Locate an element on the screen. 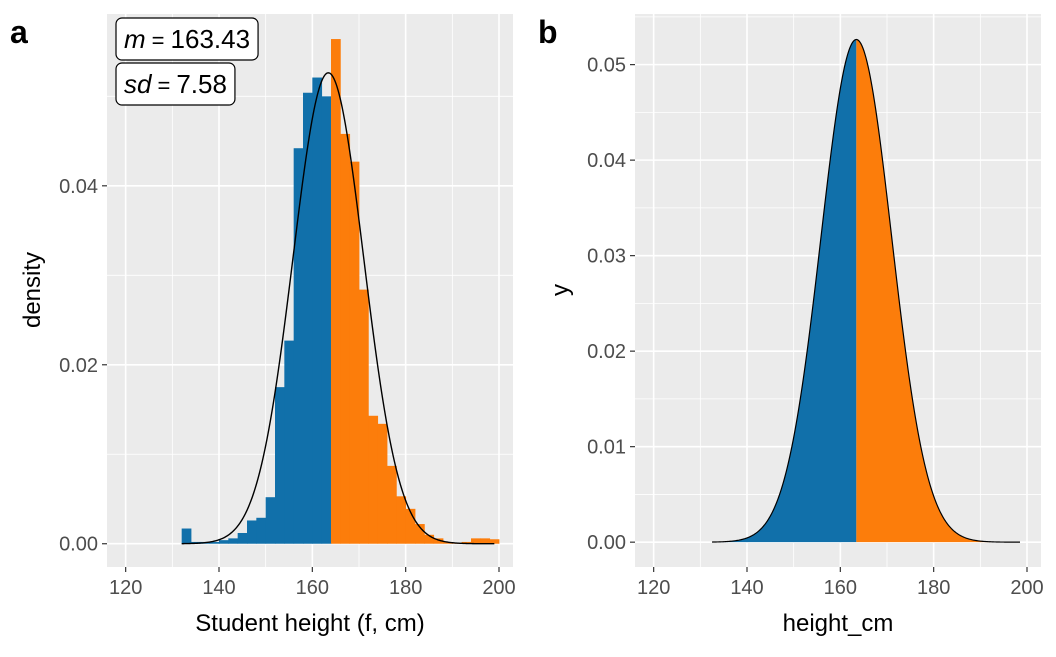 The image size is (1056, 657). mean-label-box is located at coordinates (187, 39).